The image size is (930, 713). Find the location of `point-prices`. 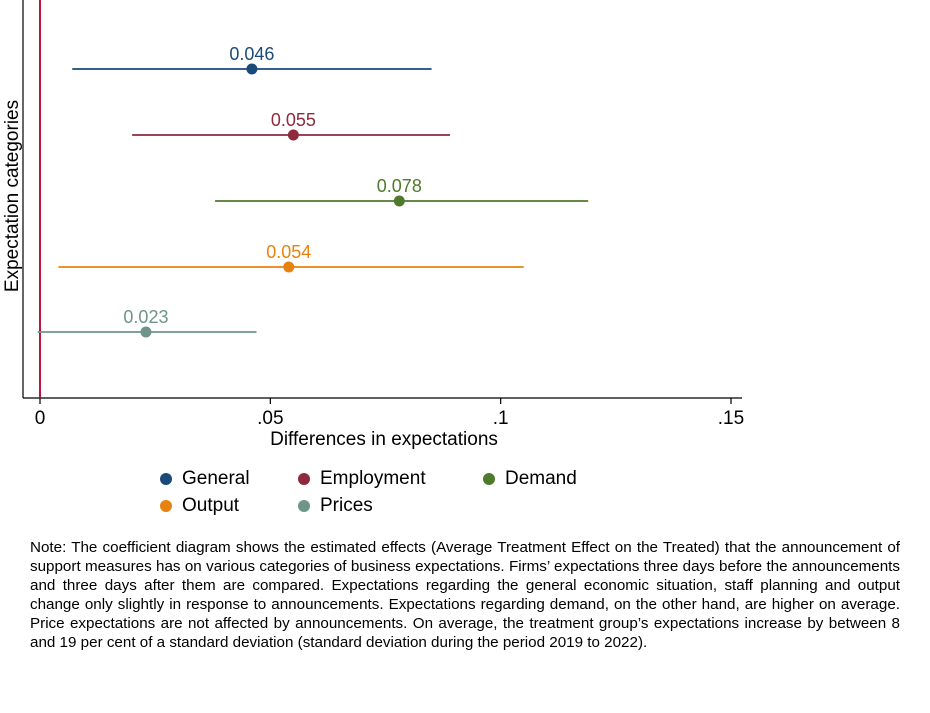

point-prices is located at coordinates (146, 332).